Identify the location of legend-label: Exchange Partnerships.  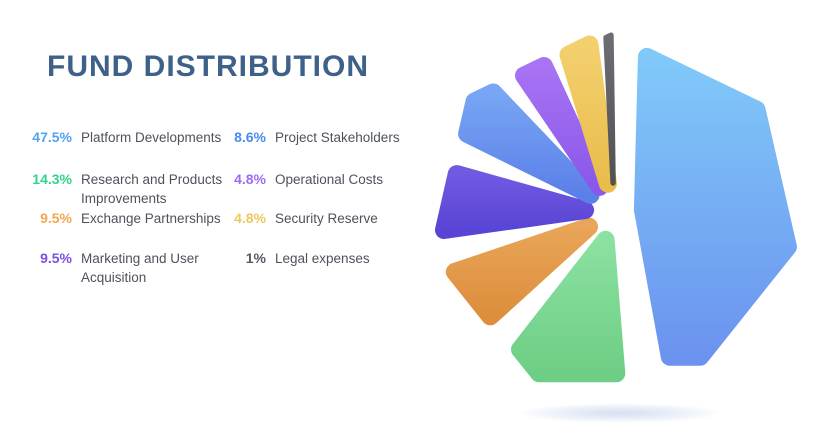
(151, 218).